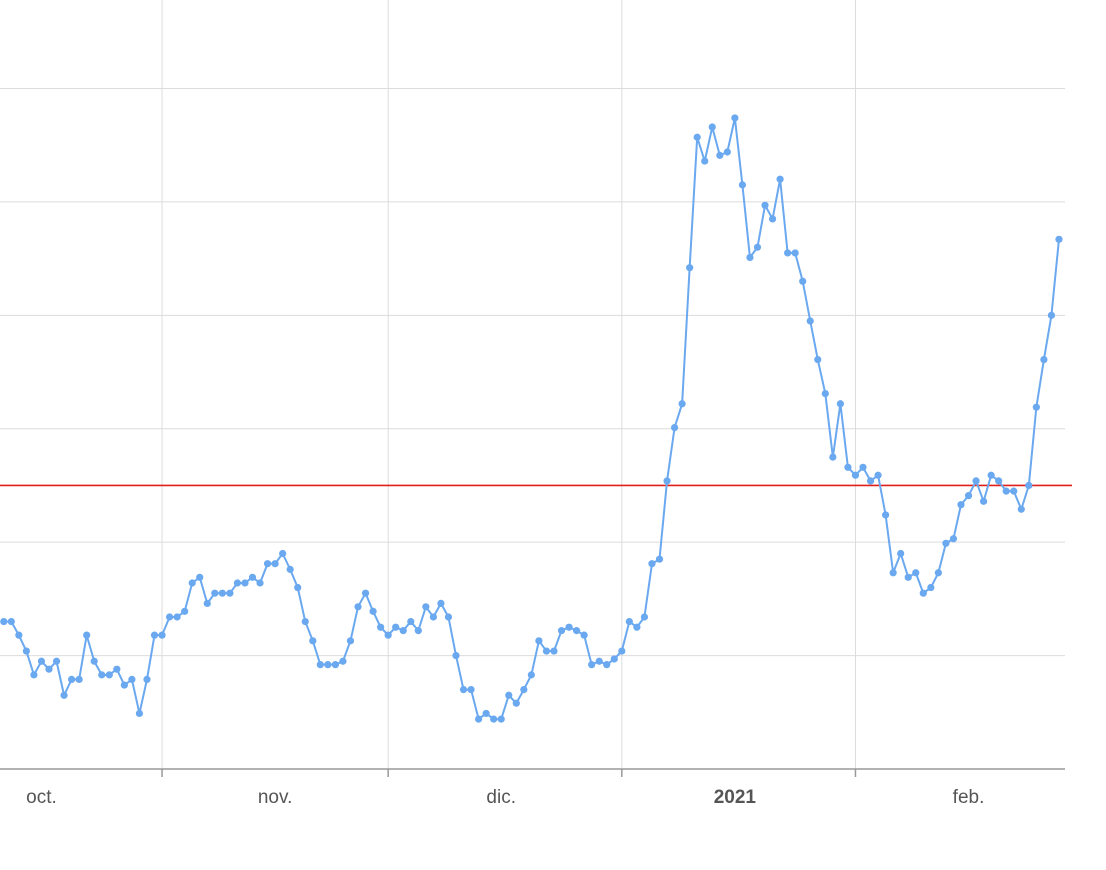 The height and width of the screenshot is (870, 1106). I want to click on x-tick-label: 2021, so click(735, 797).